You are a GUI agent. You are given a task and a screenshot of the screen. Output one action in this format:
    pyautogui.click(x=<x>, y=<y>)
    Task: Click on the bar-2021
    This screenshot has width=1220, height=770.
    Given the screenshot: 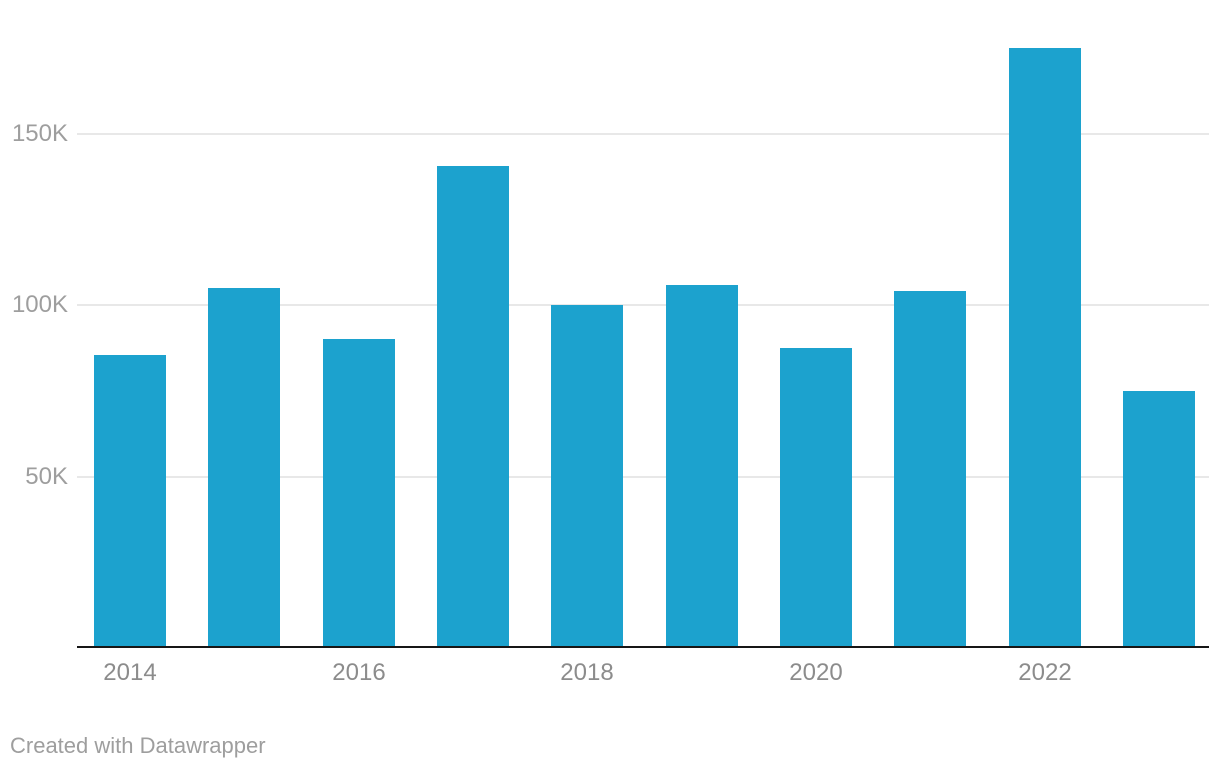 What is the action you would take?
    pyautogui.click(x=930, y=469)
    